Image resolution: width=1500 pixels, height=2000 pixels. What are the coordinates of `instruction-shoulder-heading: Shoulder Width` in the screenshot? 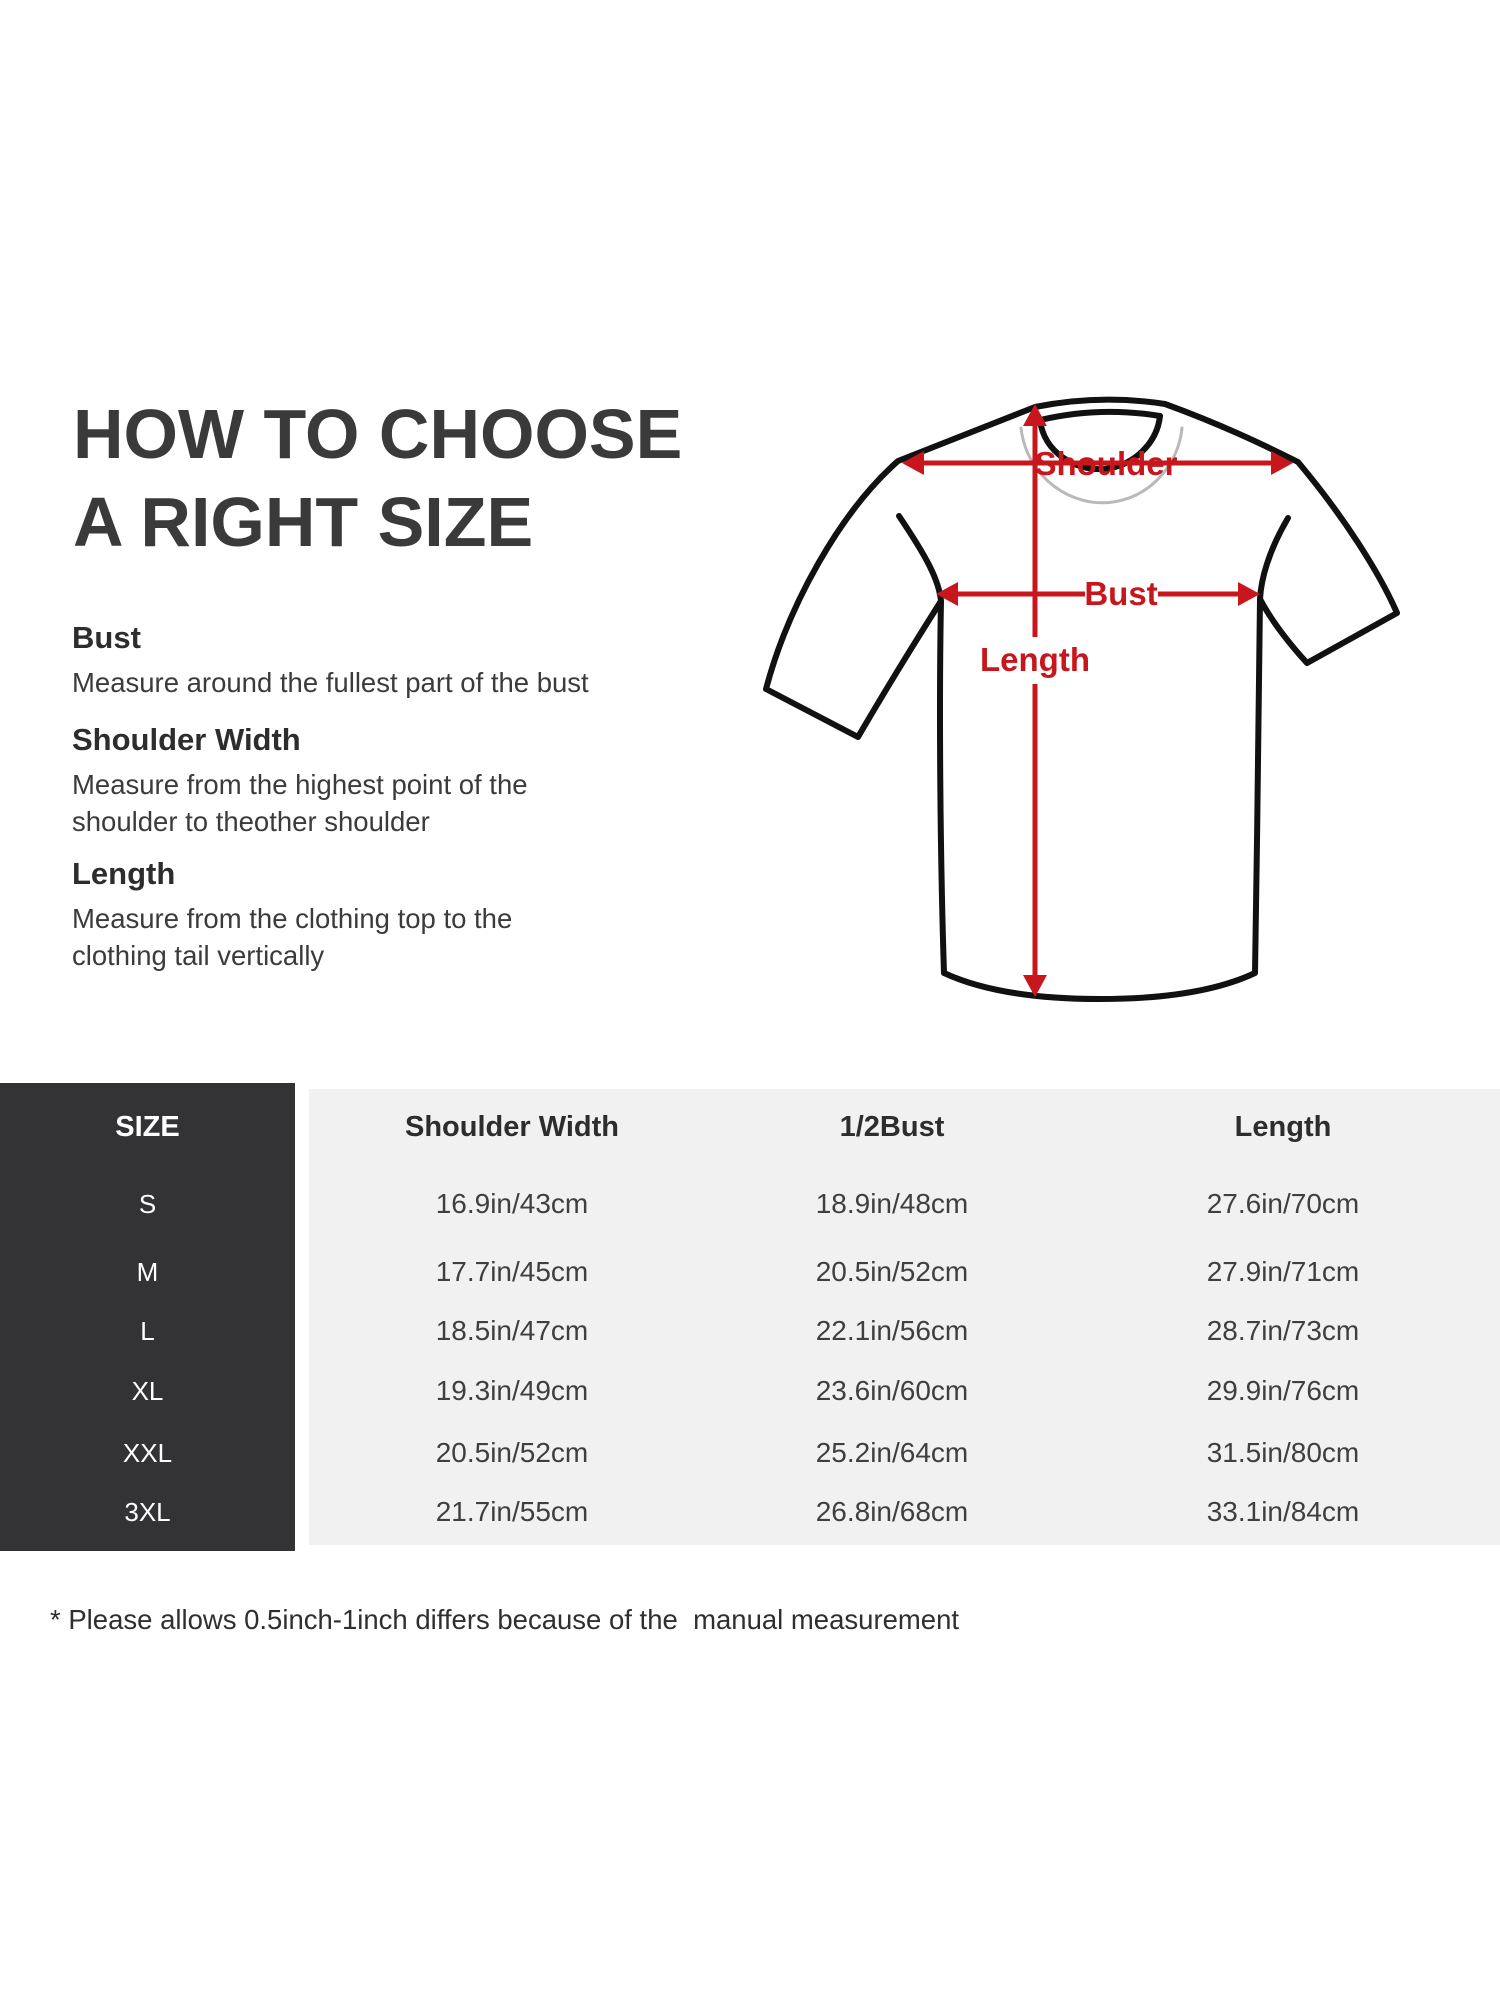 It's located at (186, 739).